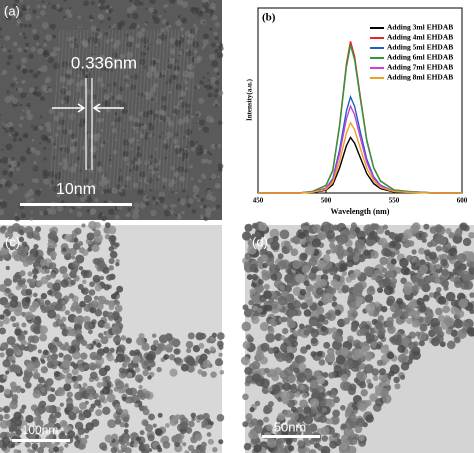 This screenshot has height=453, width=474. What do you see at coordinates (420, 67) in the screenshot?
I see `legend-label: Adding 7ml EHDAB` at bounding box center [420, 67].